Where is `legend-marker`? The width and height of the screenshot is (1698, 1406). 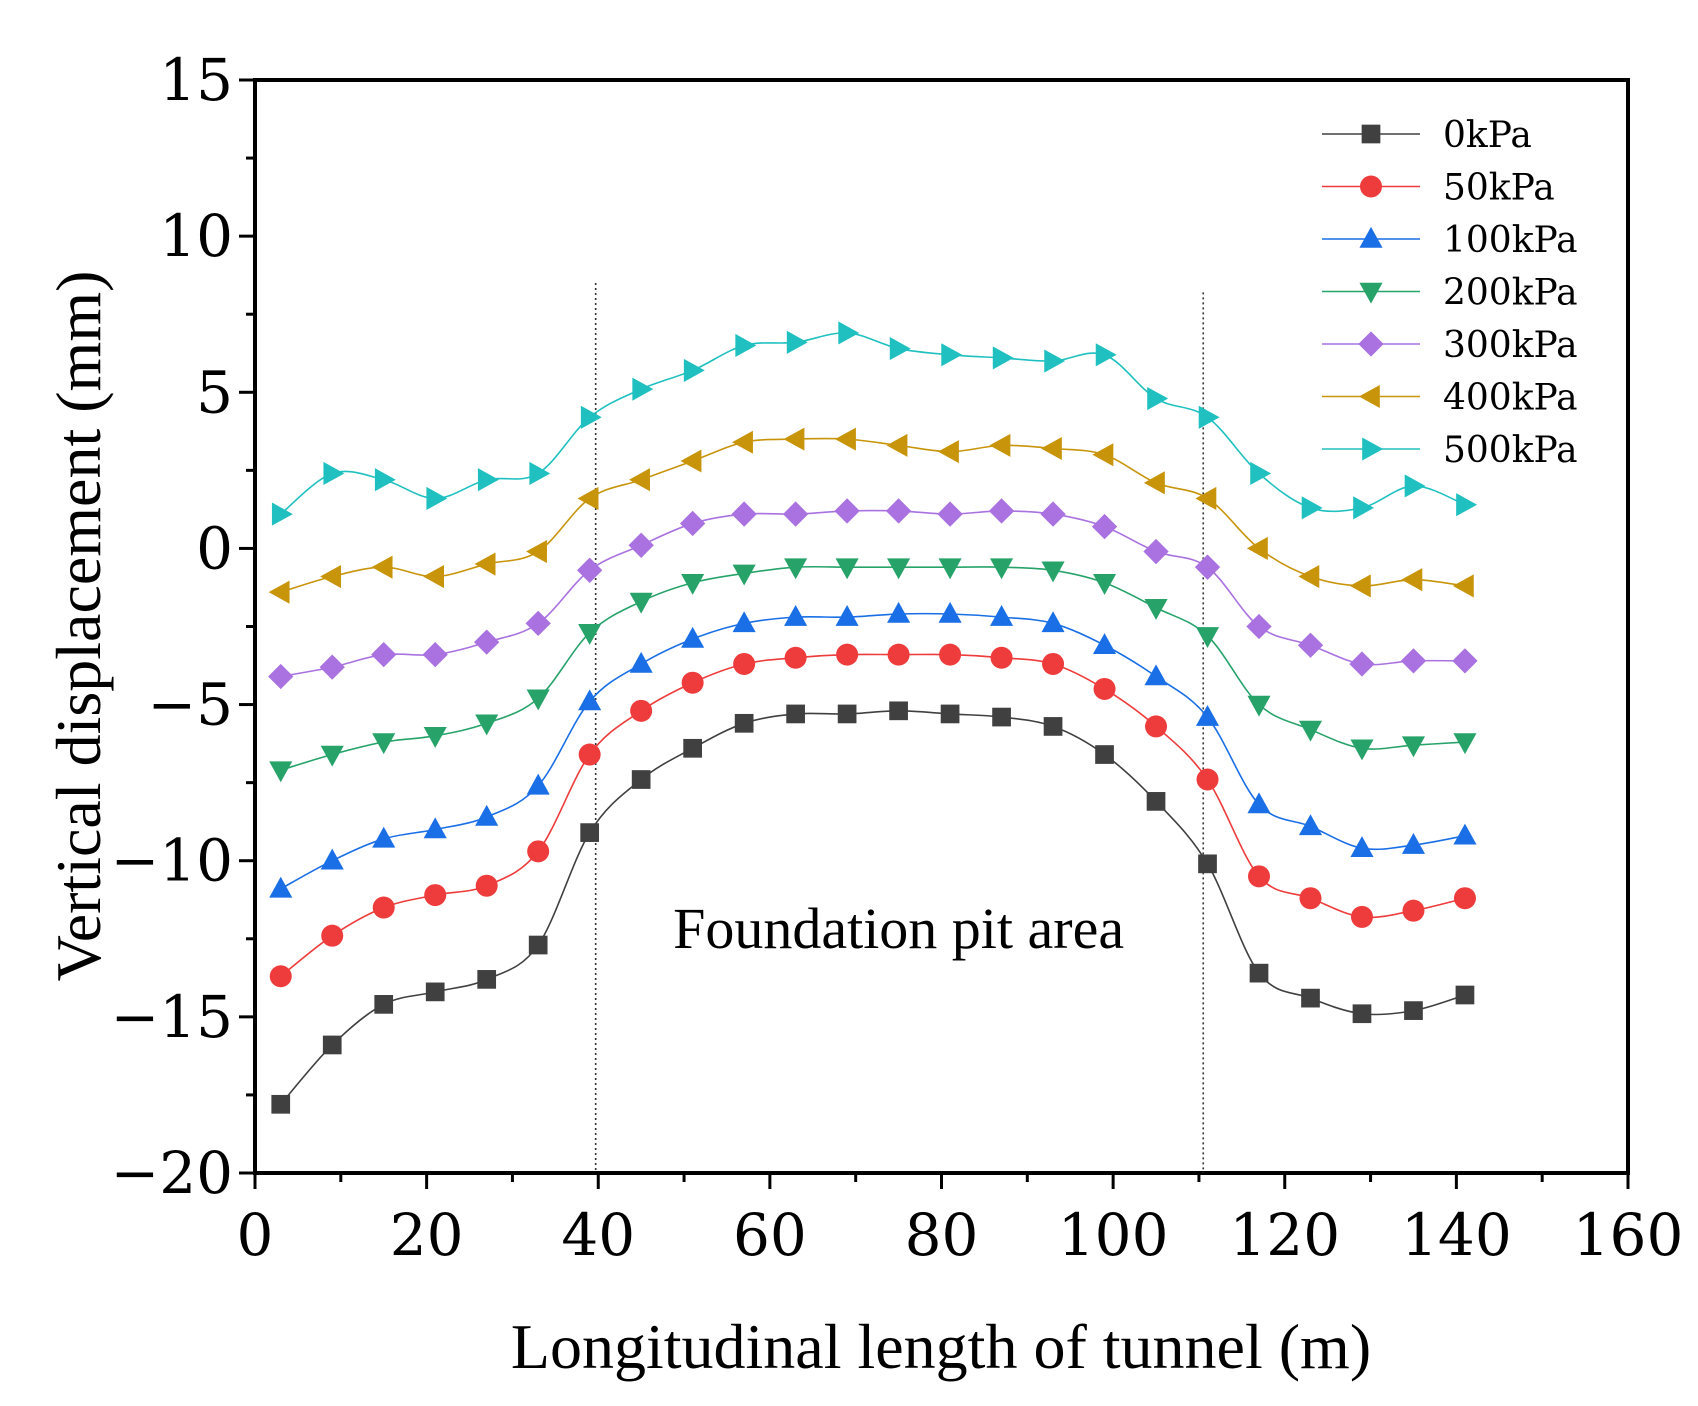
legend-marker is located at coordinates (1373, 449).